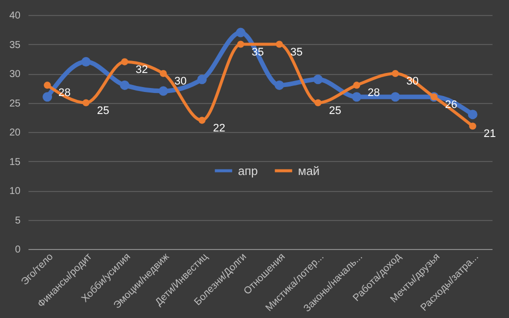 Image resolution: width=509 pixels, height=318 pixels. I want to click on y-tick-label: 30, so click(15, 74).